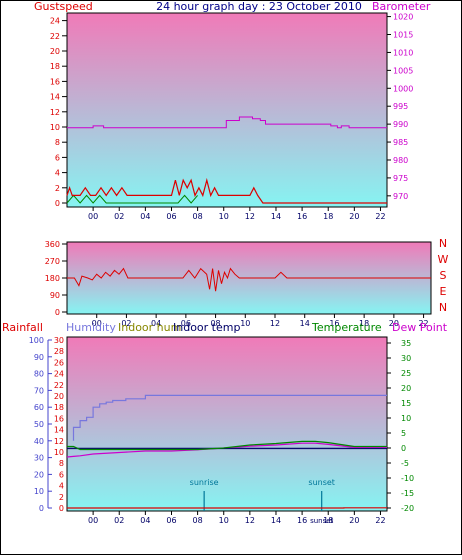 The image size is (462, 560). What do you see at coordinates (39, 374) in the screenshot?
I see `humidity-y-tick-label: 80` at bounding box center [39, 374].